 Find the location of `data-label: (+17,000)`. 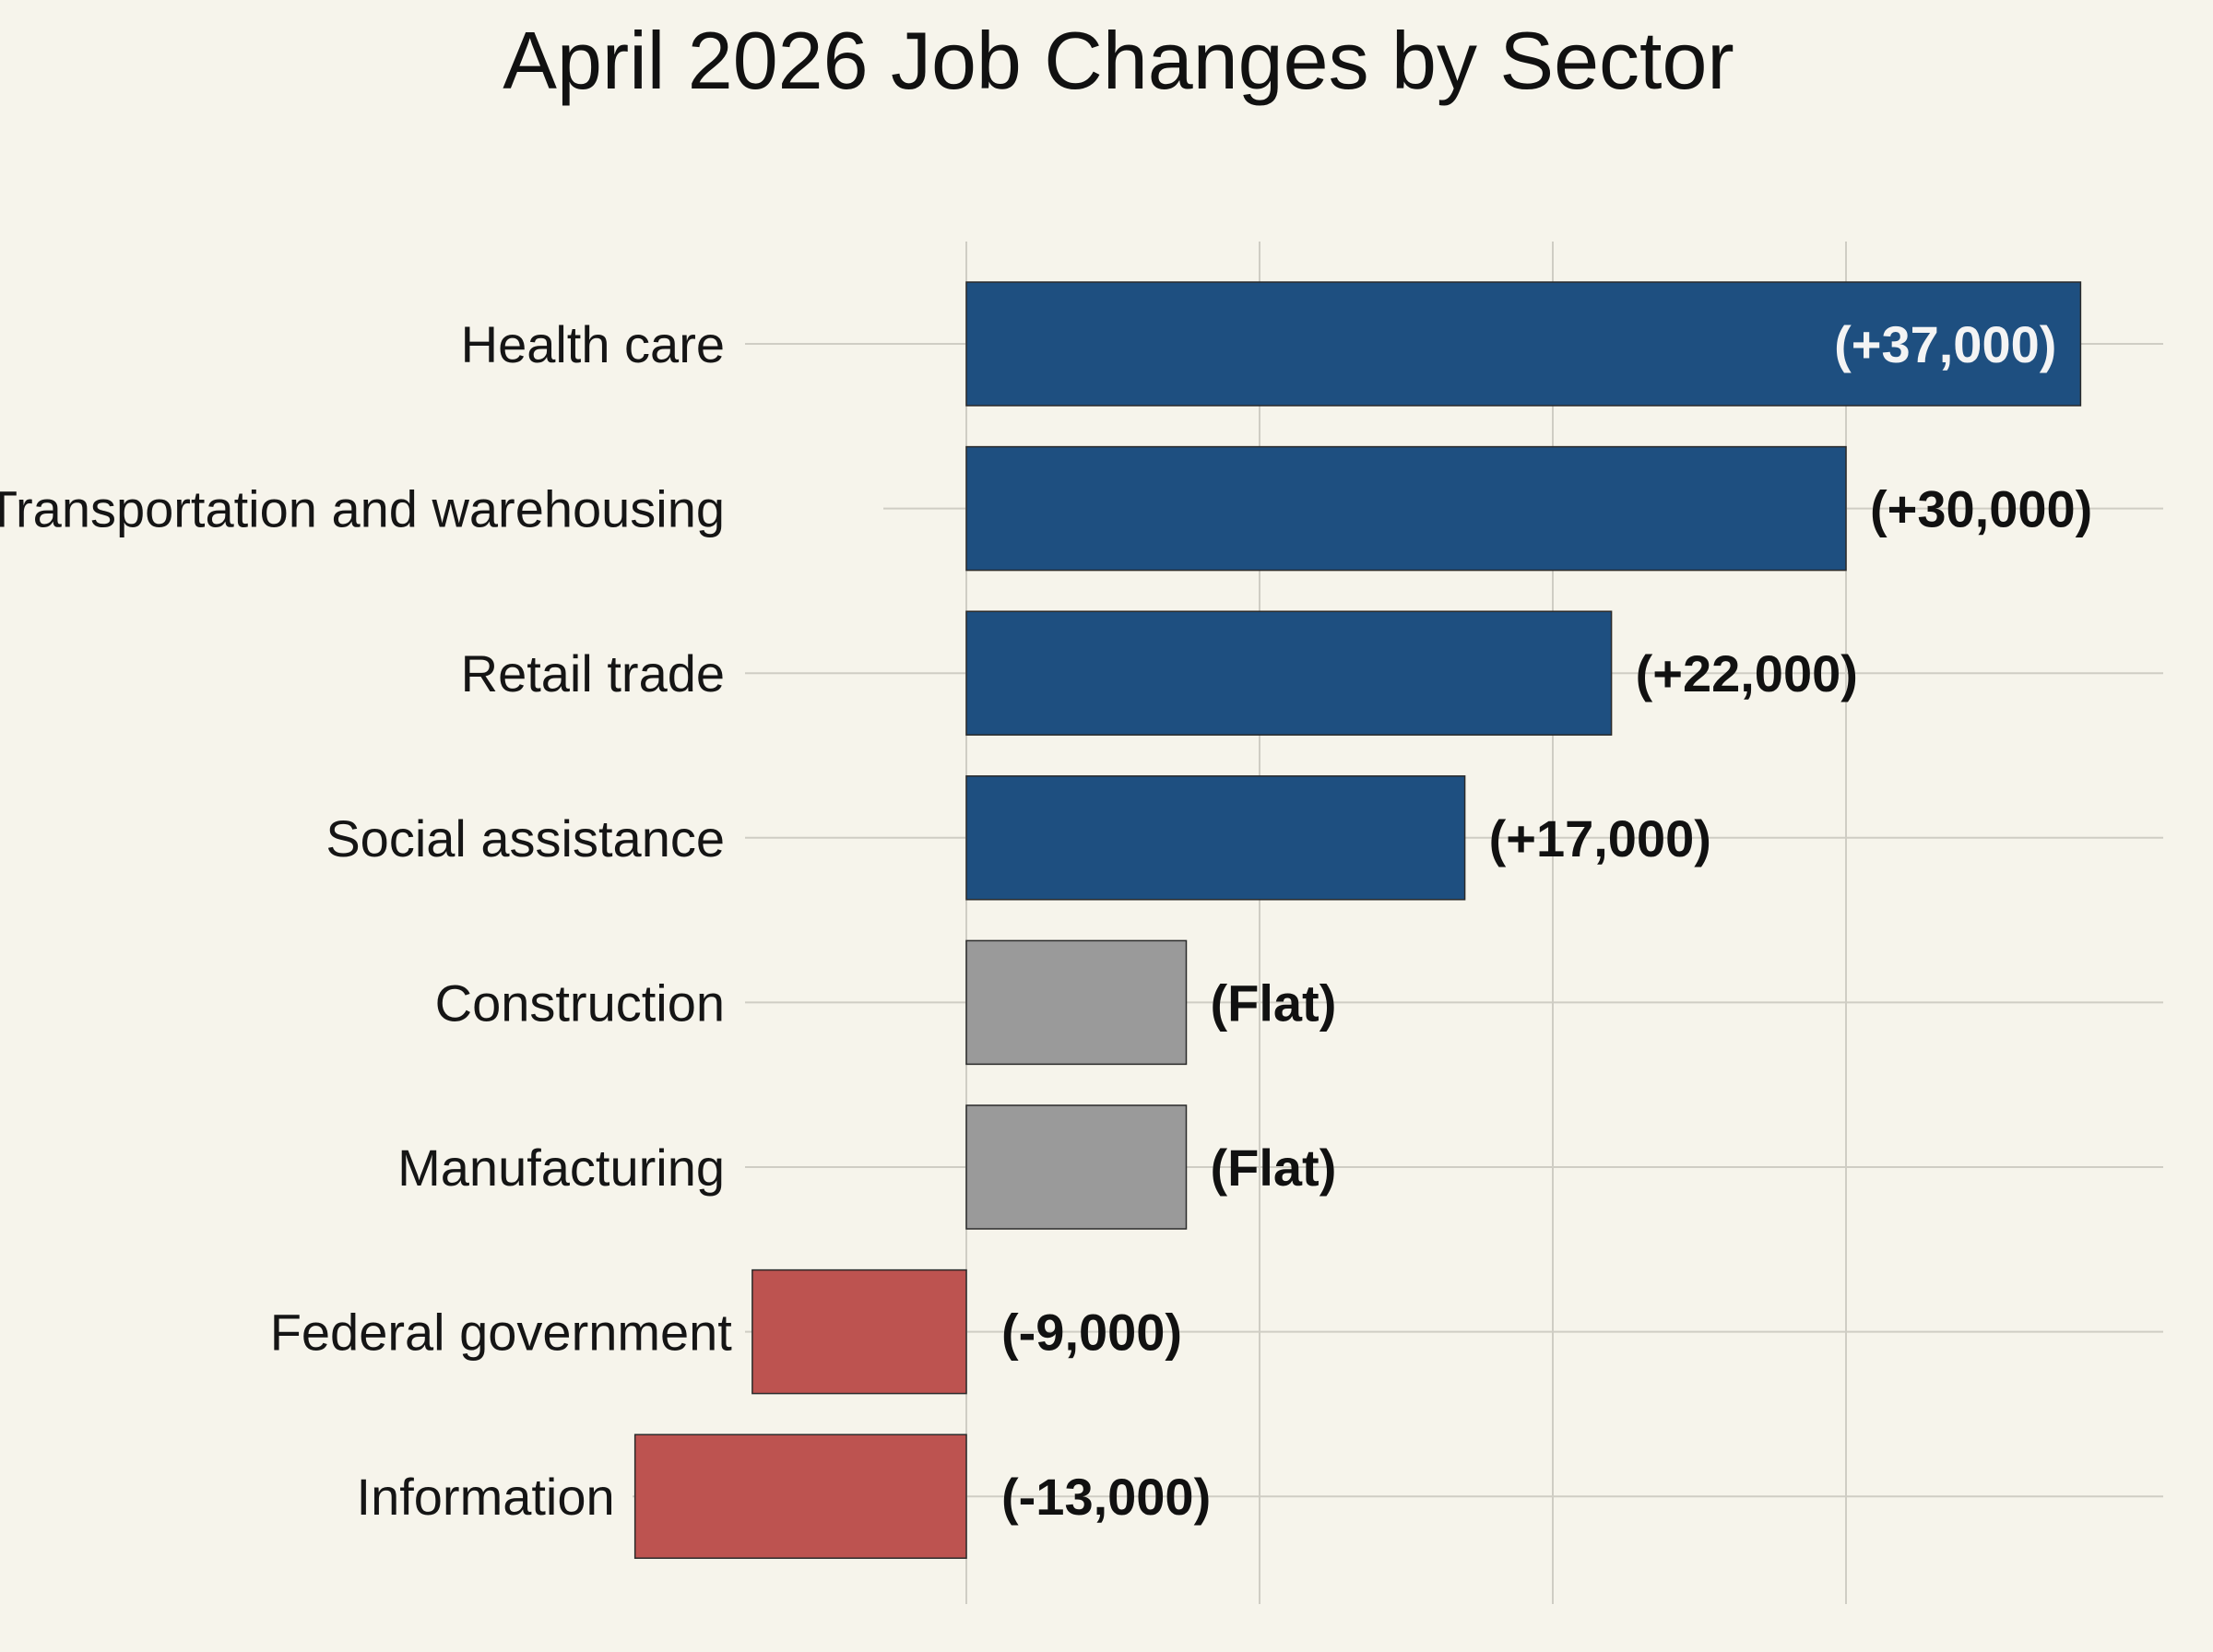

data-label: (+17,000) is located at coordinates (1600, 838).